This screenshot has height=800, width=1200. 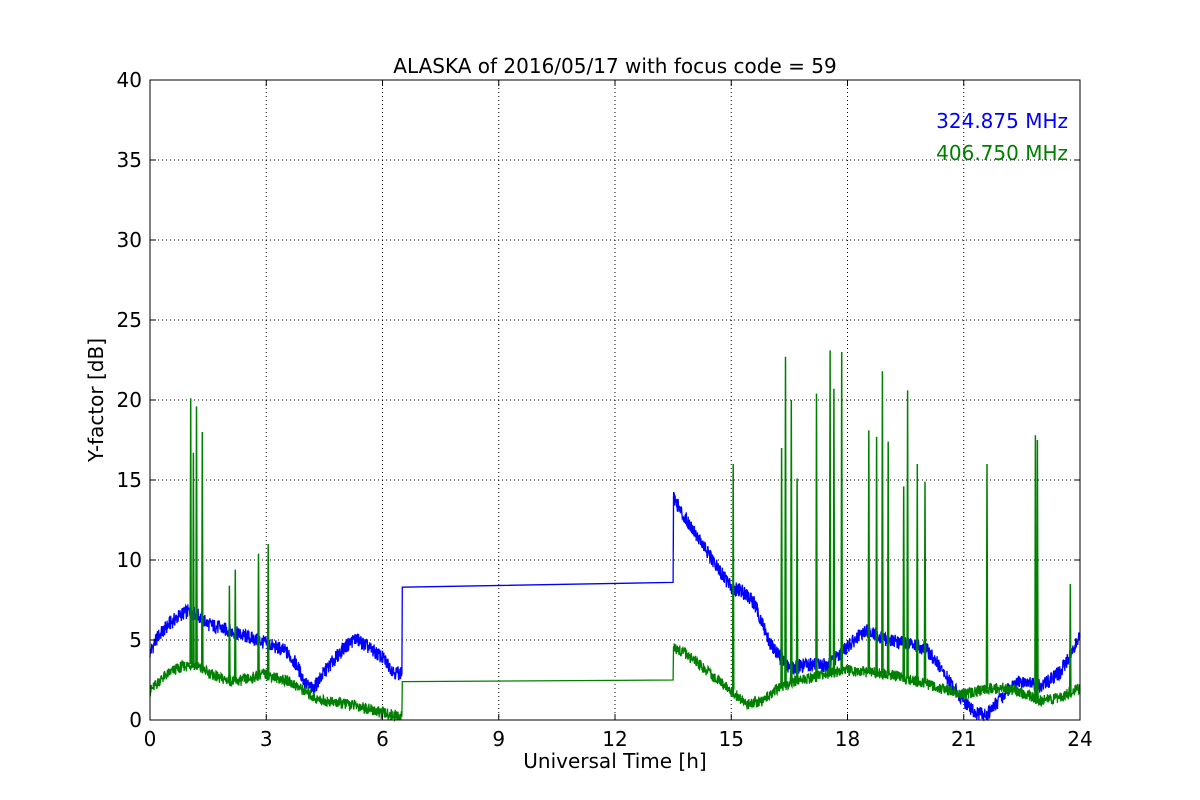 What do you see at coordinates (129, 240) in the screenshot?
I see `y-tick-label: 30` at bounding box center [129, 240].